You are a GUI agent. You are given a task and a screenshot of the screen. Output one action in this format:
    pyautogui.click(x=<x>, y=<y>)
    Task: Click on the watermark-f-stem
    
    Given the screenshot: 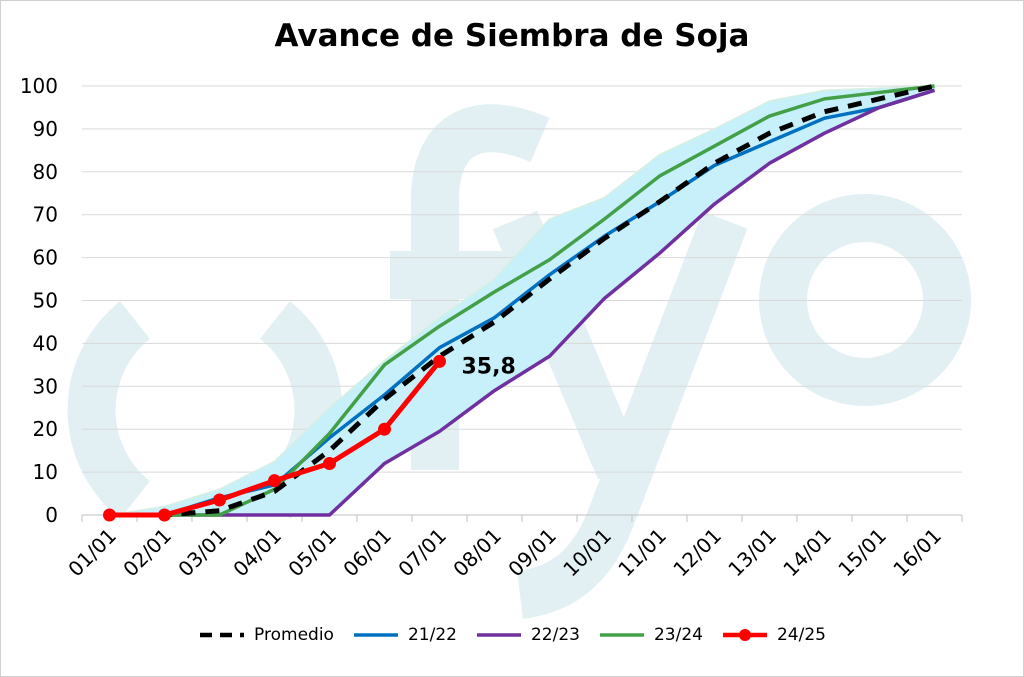 What is the action you would take?
    pyautogui.click(x=480, y=287)
    